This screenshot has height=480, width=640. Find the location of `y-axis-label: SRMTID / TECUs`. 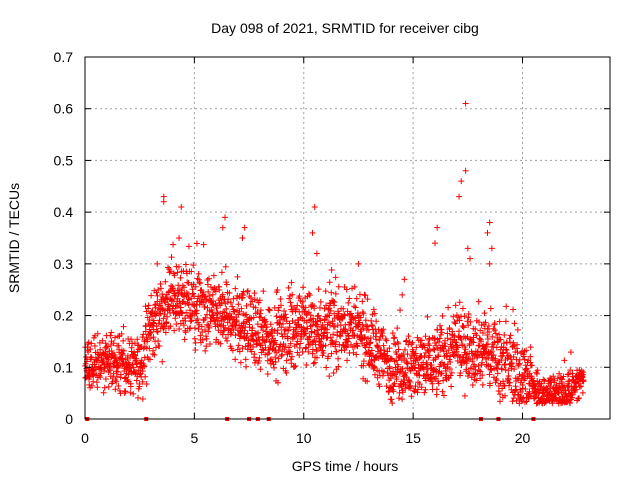

y-axis-label: SRMTID / TECUs is located at coordinates (14, 238).